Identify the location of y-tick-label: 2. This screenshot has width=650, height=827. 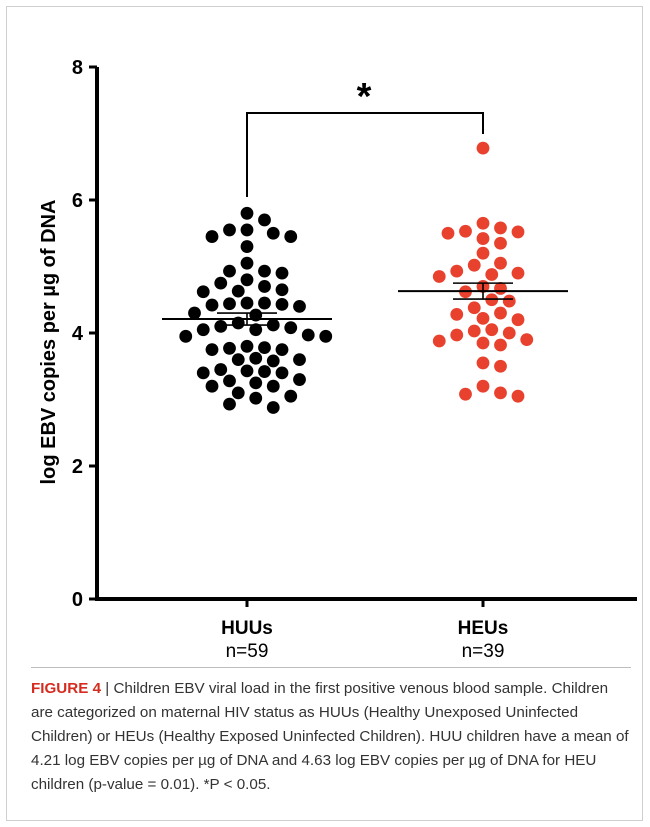
(77, 467).